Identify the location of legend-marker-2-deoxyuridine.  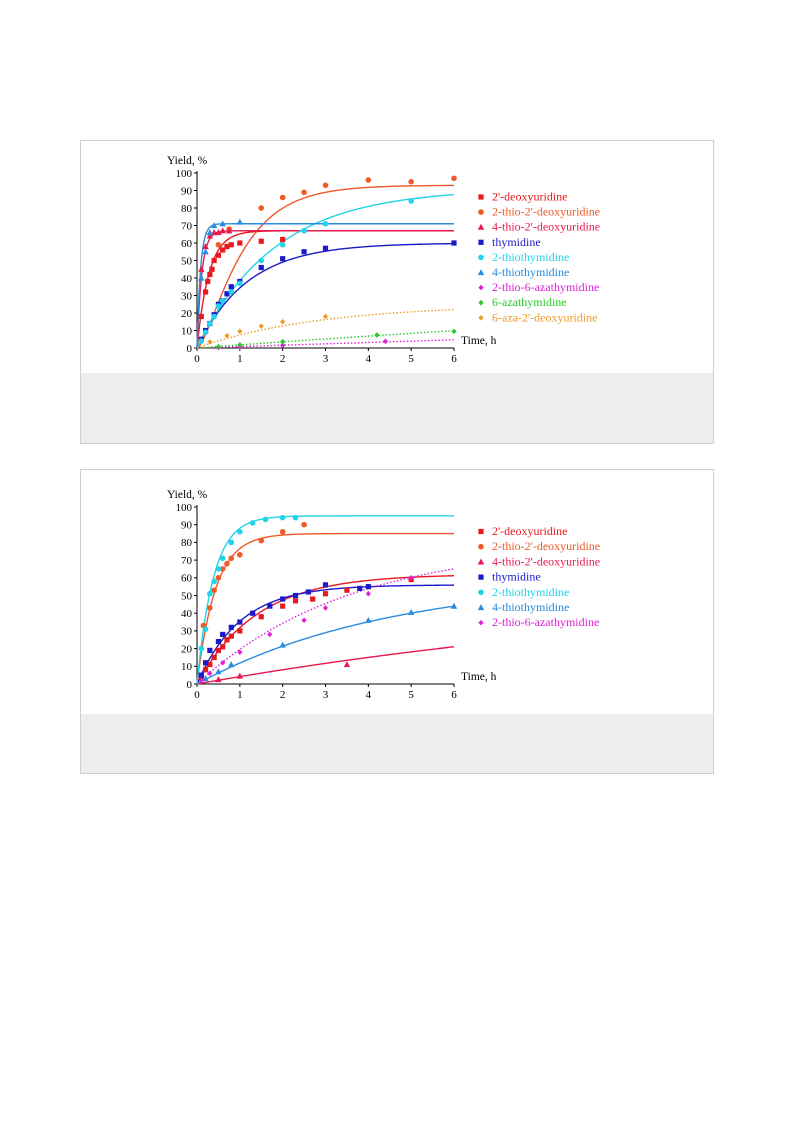
(481, 197).